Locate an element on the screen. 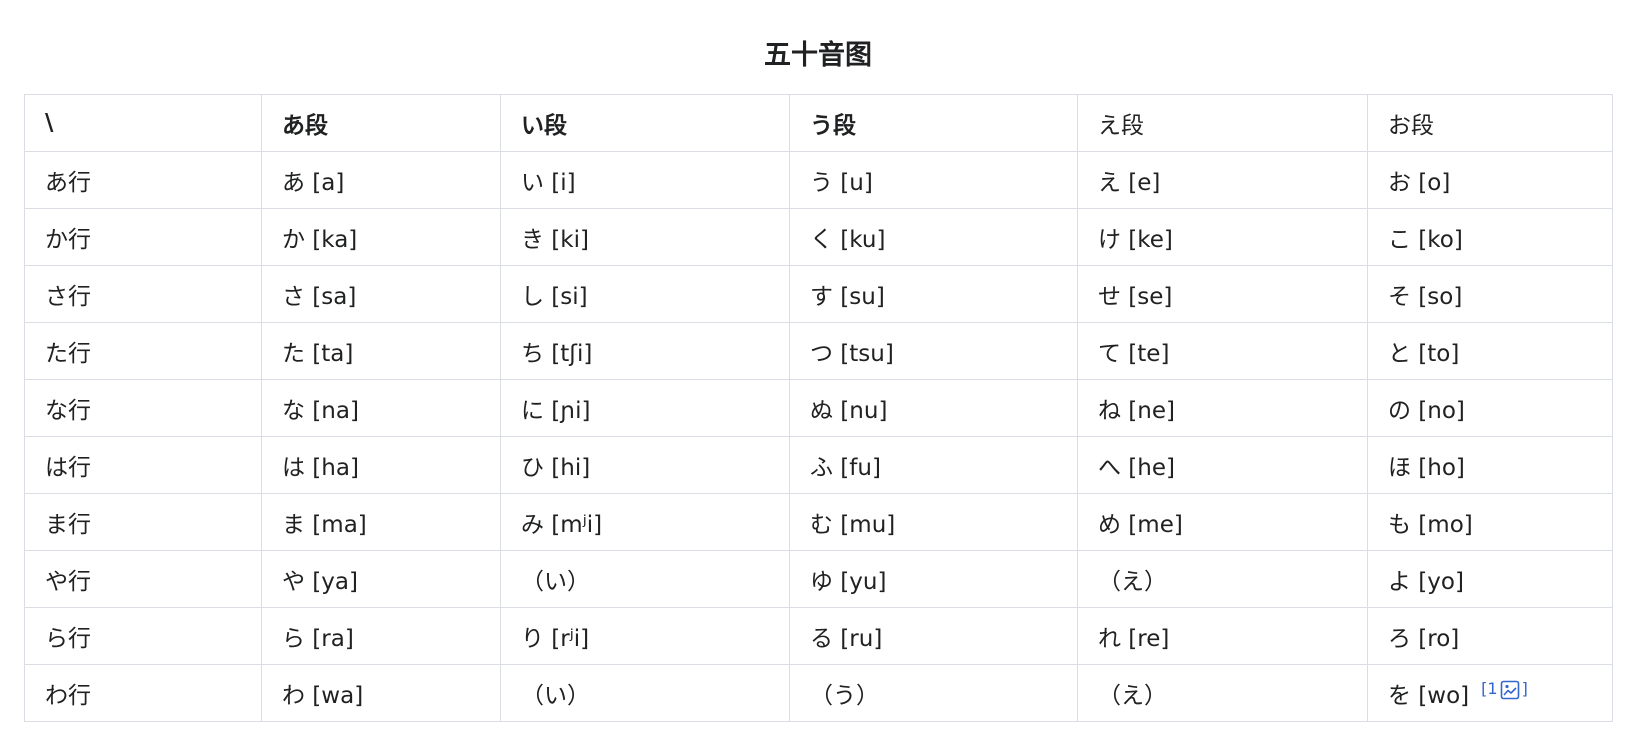 This screenshot has height=754, width=1636. table-cell: こ [ko] is located at coordinates (1490, 237).